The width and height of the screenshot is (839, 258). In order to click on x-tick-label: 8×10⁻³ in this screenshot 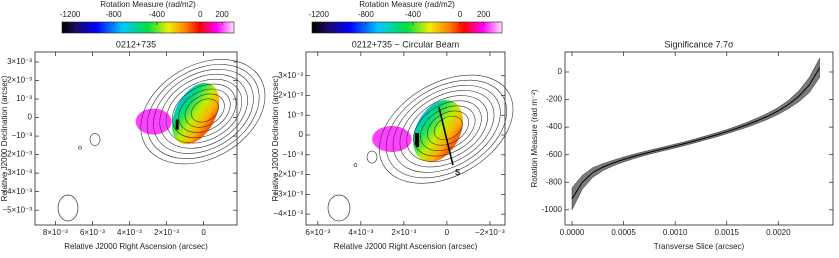, I will do `click(55, 232)`.